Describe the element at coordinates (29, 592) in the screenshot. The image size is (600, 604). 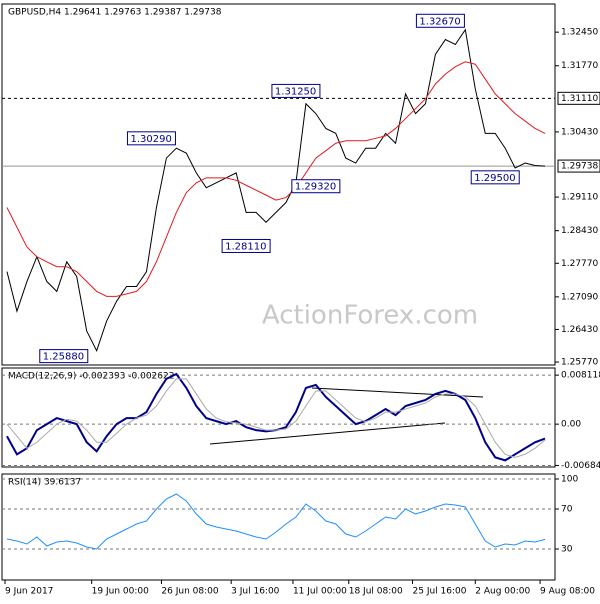
I see `x-tick-label: 9 Jun 2017` at that location.